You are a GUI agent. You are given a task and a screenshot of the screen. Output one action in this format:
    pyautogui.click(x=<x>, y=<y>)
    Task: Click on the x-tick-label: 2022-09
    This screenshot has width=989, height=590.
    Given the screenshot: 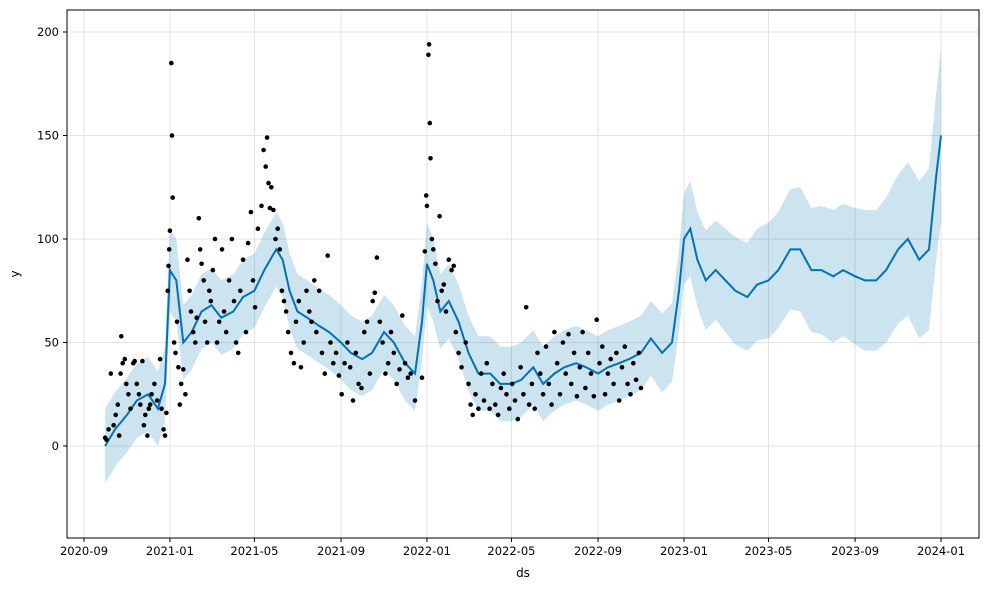 What is the action you would take?
    pyautogui.click(x=598, y=551)
    